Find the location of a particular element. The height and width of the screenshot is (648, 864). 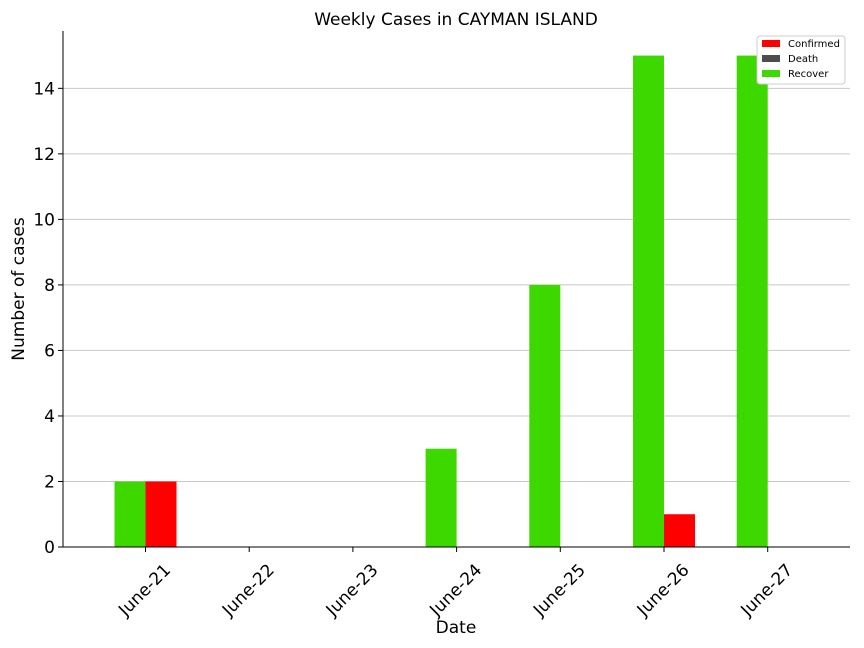

x-axis-title: Date is located at coordinates (456, 628).